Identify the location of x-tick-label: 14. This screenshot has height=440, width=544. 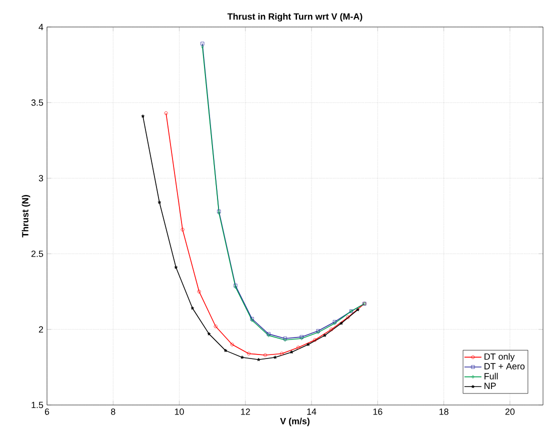
(311, 411).